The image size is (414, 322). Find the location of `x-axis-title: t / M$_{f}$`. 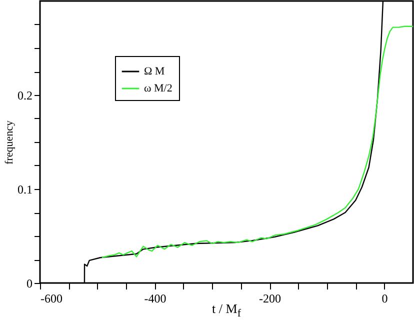

x-axis-title: t / M$_{f}$ is located at coordinates (226, 310).